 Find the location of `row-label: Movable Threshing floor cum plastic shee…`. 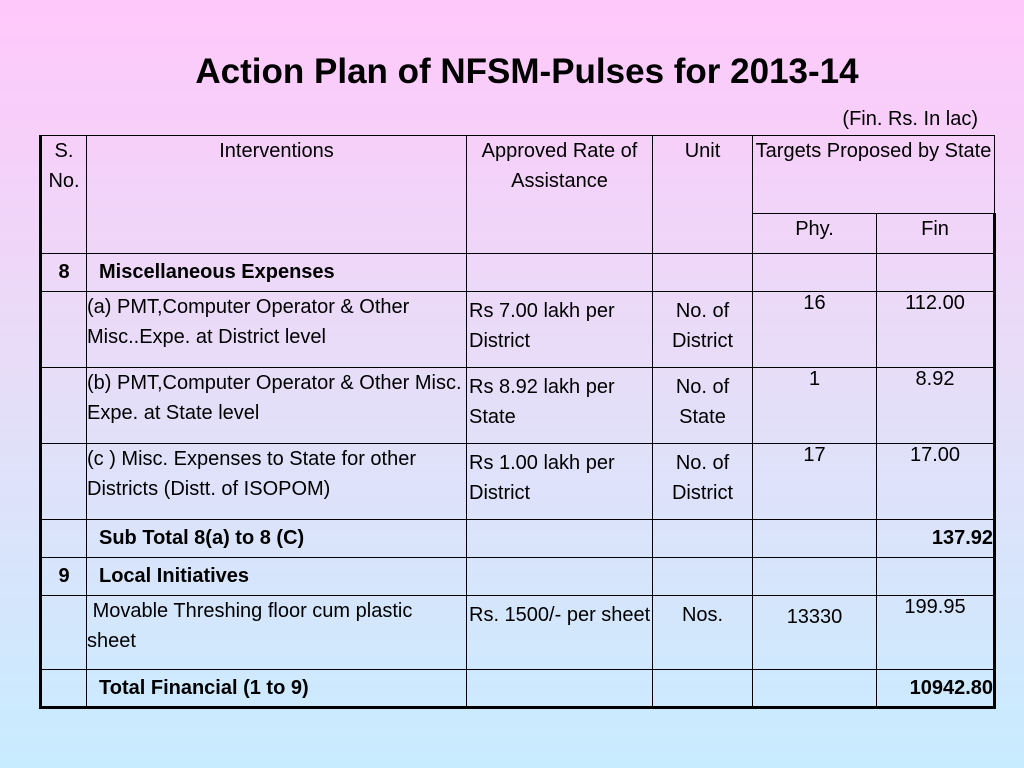

row-label: Movable Threshing floor cum plastic shee… is located at coordinates (276, 632).